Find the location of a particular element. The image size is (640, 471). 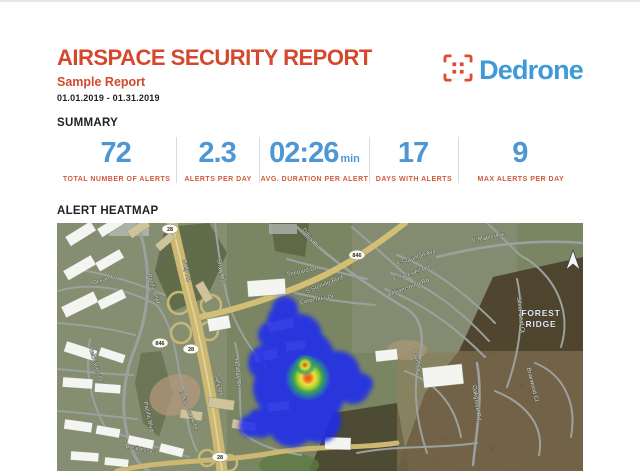

stat-label: AVG. DURATION PER ALERT is located at coordinates (314, 180).